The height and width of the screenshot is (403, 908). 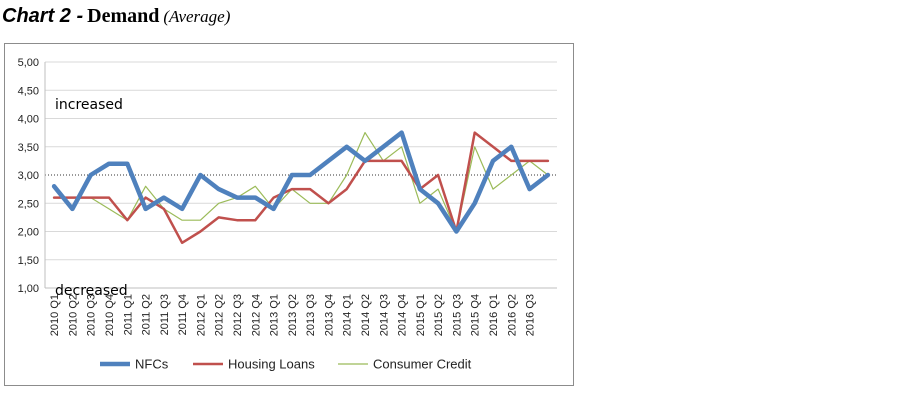 I want to click on x-tick-label: 2011 Q4, so click(x=183, y=314).